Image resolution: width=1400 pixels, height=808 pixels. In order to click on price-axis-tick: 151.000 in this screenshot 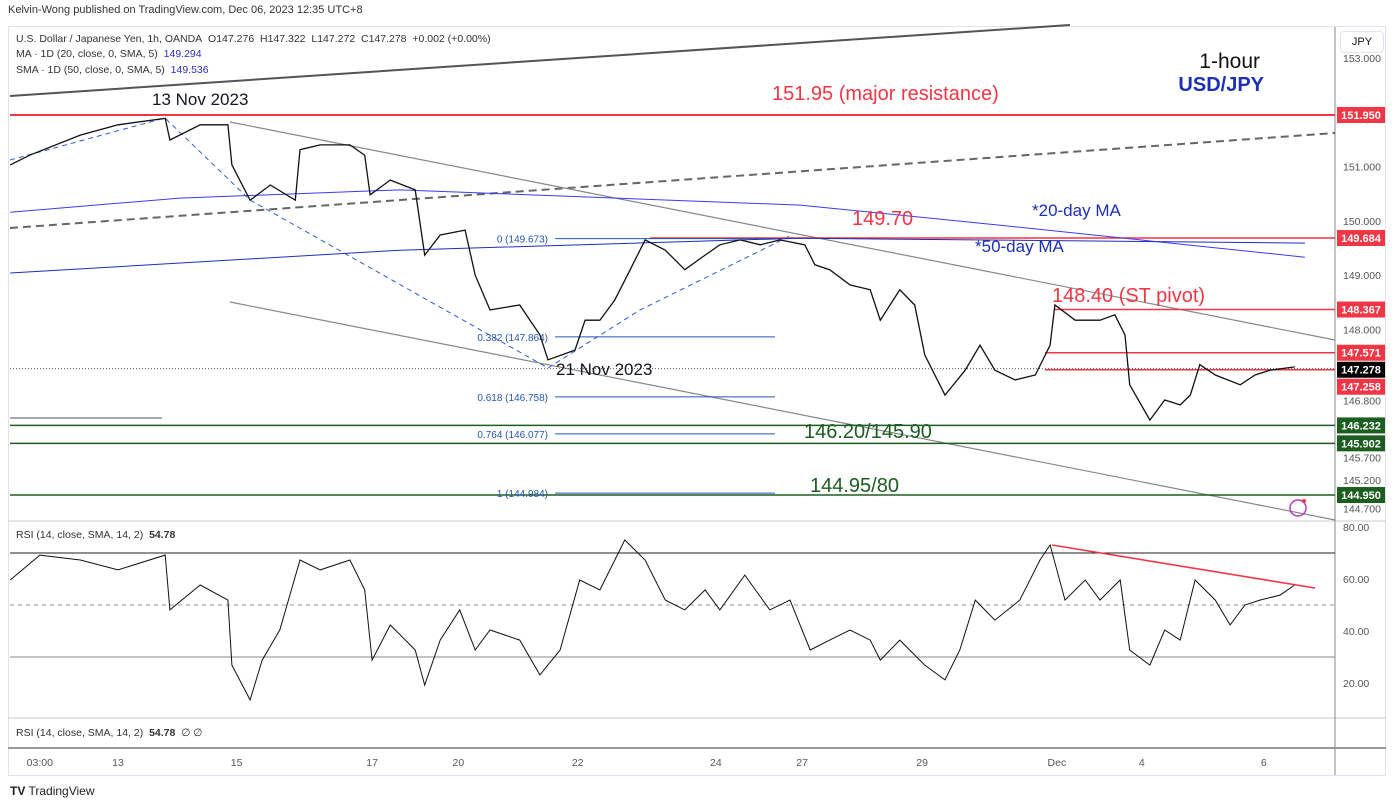, I will do `click(1362, 168)`.